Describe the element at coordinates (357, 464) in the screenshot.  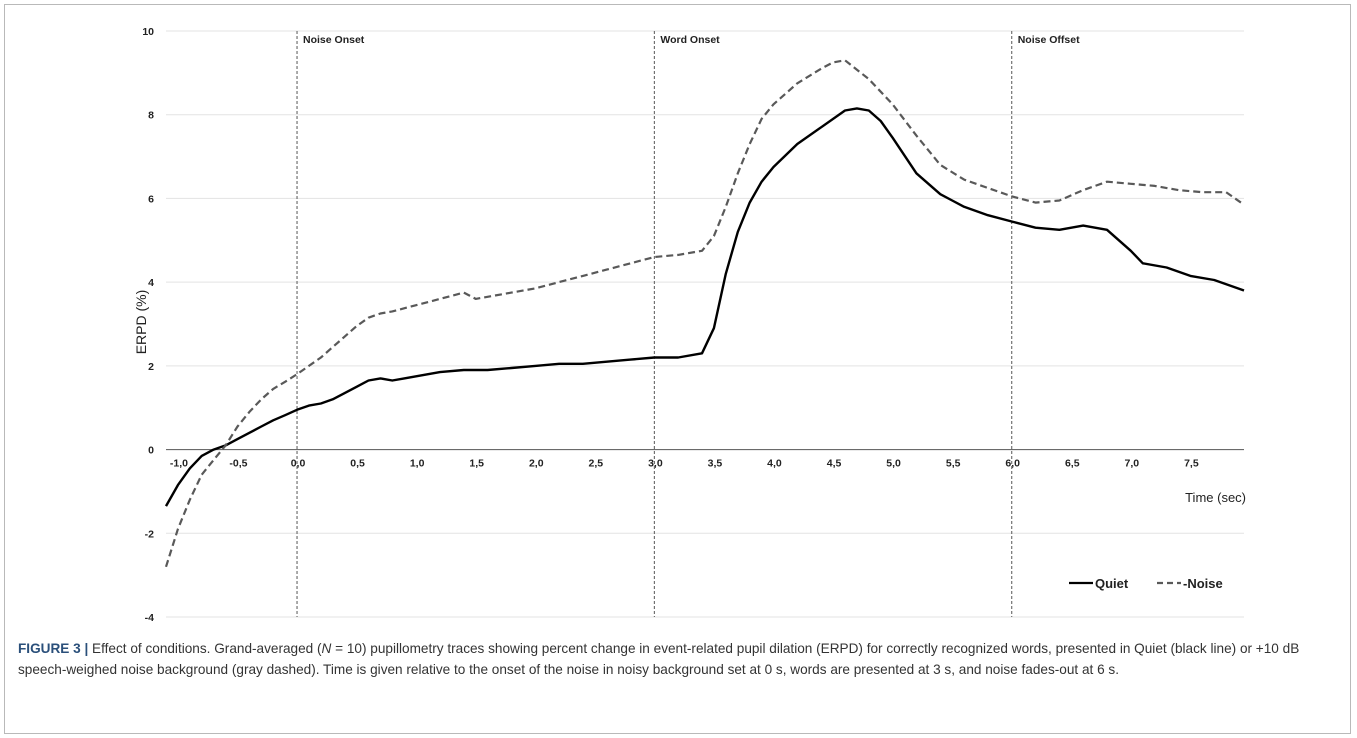
I see `x-tick-label: 0,5` at that location.